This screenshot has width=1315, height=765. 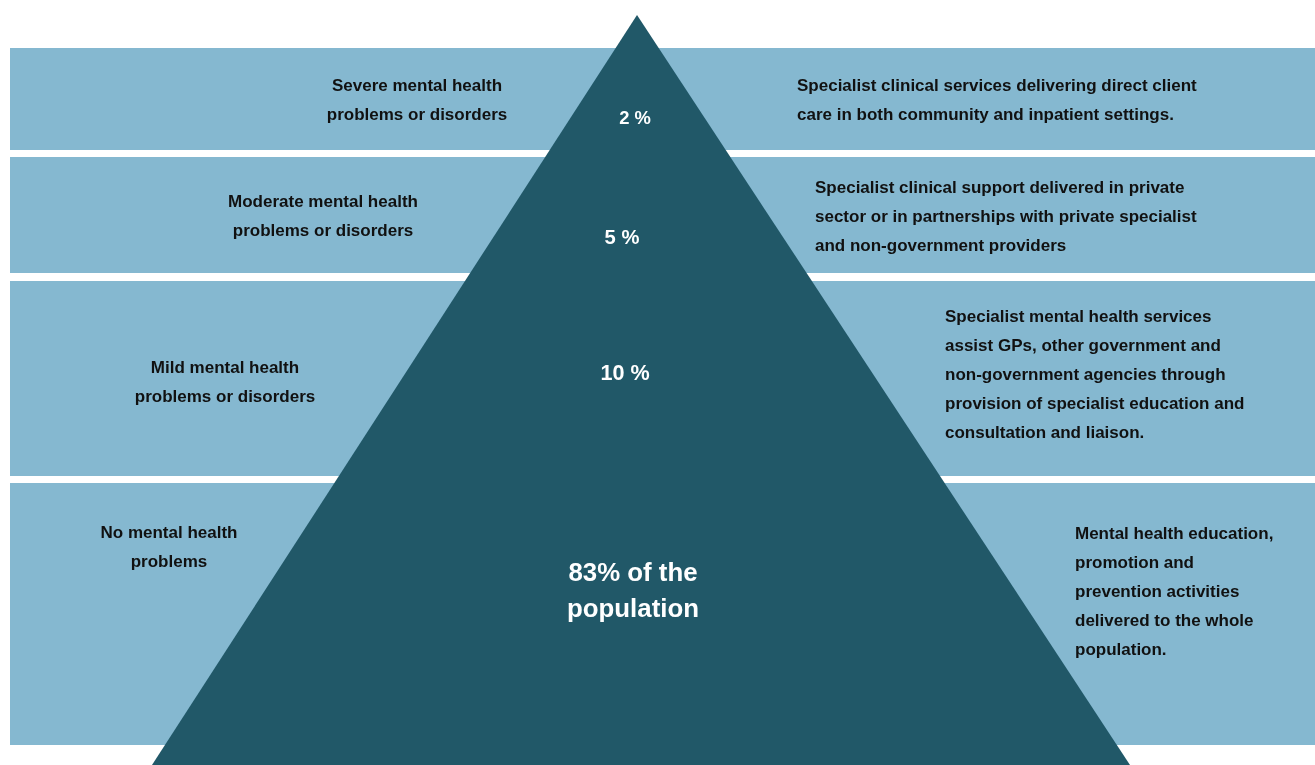 I want to click on data-label: 2 %, so click(x=635, y=118).